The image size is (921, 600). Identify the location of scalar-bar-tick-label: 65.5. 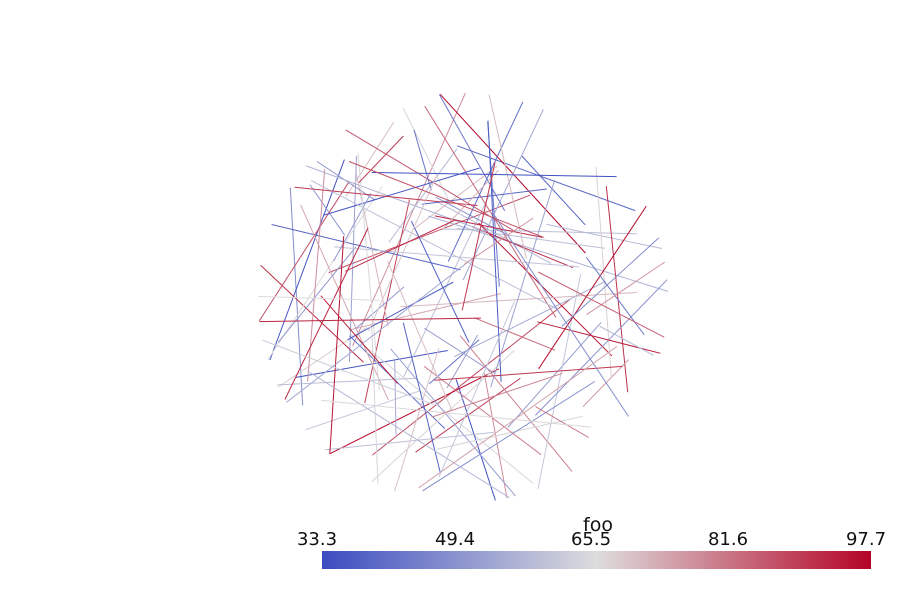
(591, 539).